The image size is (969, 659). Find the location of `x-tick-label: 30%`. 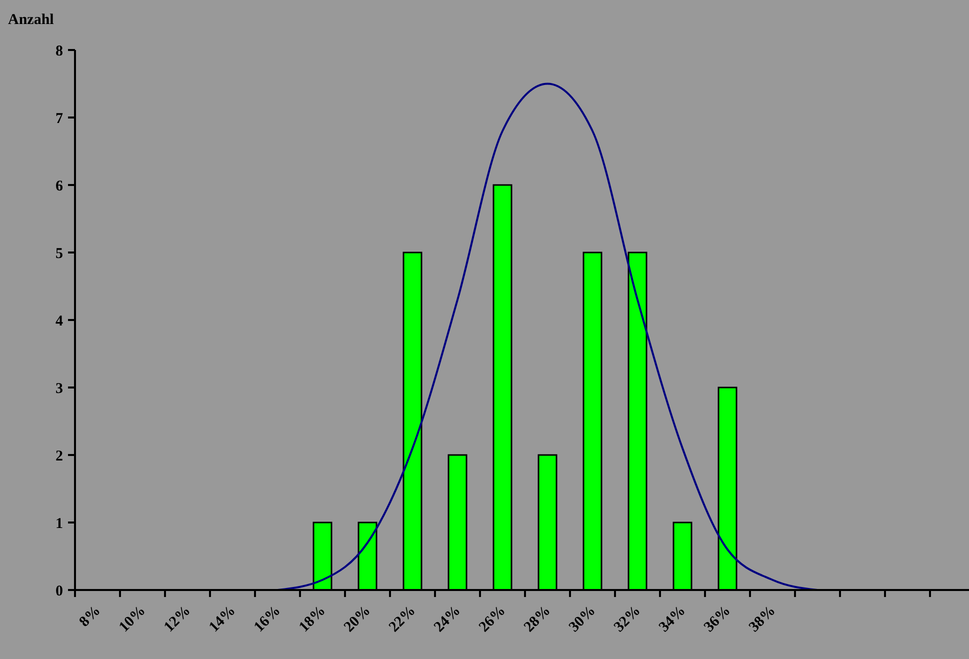

x-tick-label: 30% is located at coordinates (582, 619).